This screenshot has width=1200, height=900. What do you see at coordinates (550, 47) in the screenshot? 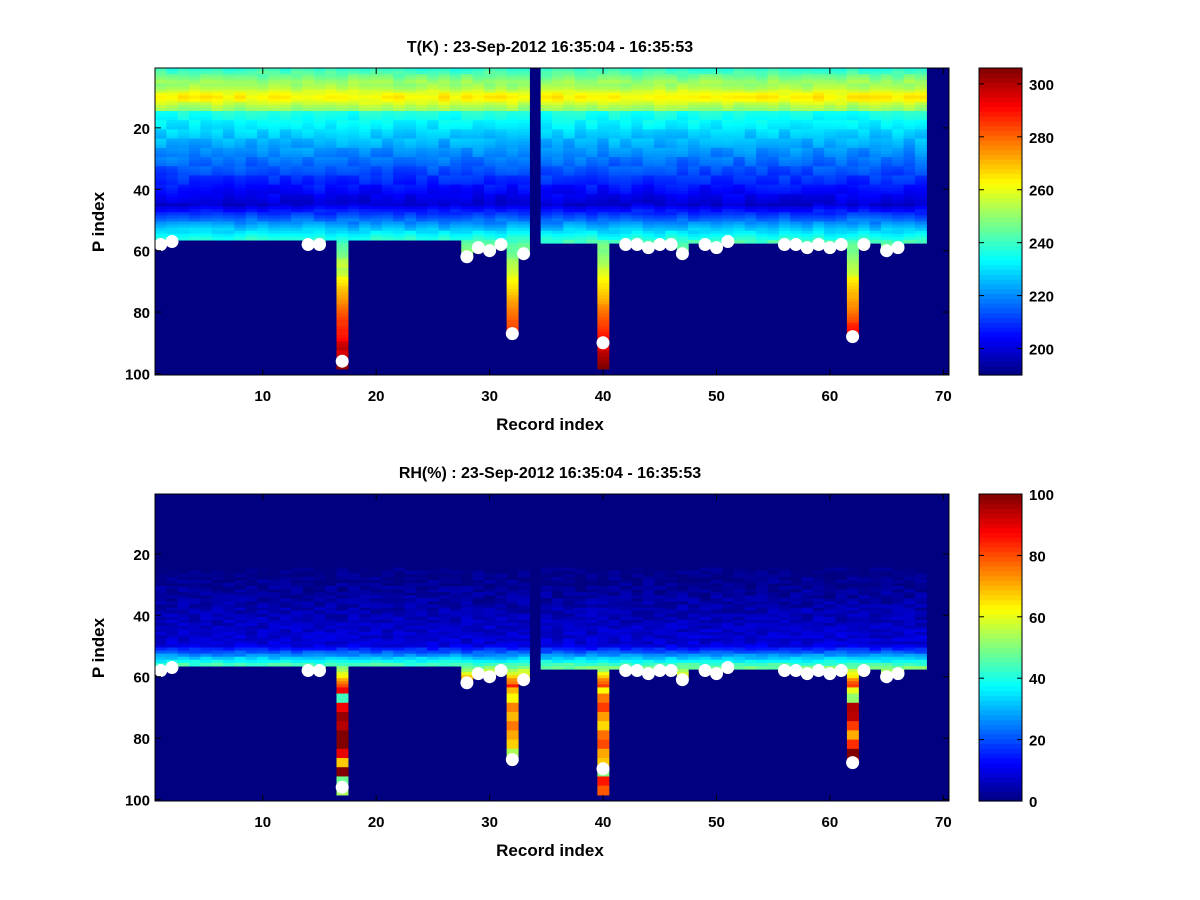
I see `temperature-title: T(K) : 23-Sep-2012 16:35:04 - 16:35:53` at bounding box center [550, 47].